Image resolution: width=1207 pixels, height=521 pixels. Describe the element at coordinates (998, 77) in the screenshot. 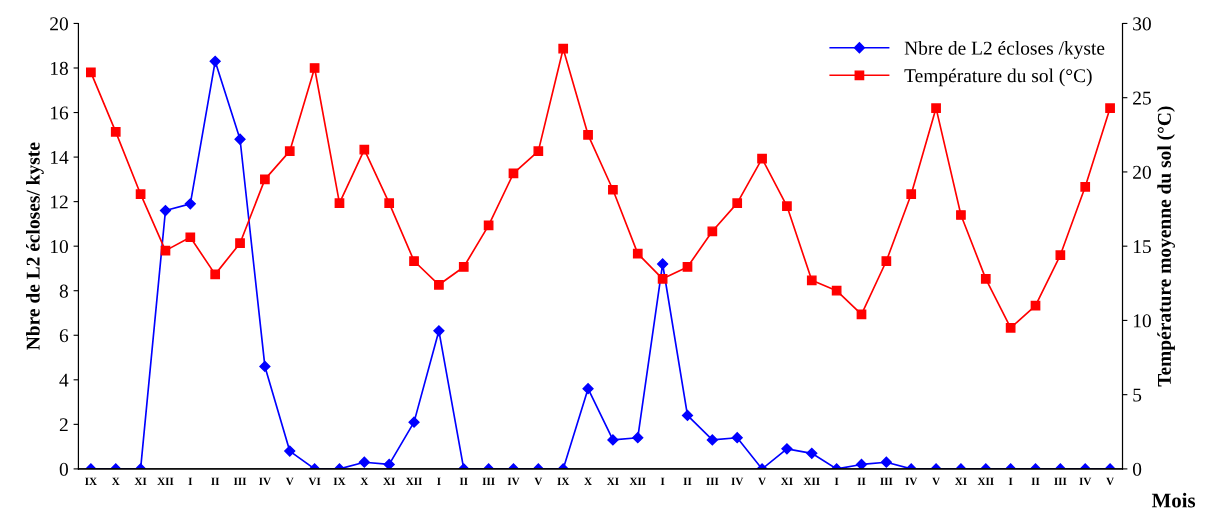

I see `legend-label: Température du sol (°C)` at that location.